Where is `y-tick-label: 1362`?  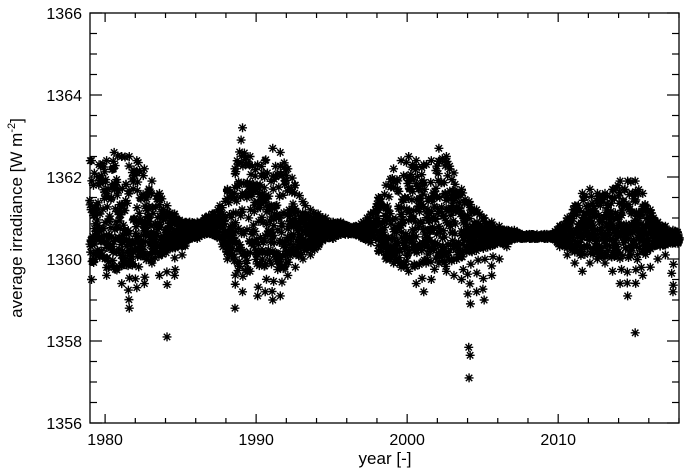
y-tick-label: 1362 is located at coordinates (64, 178).